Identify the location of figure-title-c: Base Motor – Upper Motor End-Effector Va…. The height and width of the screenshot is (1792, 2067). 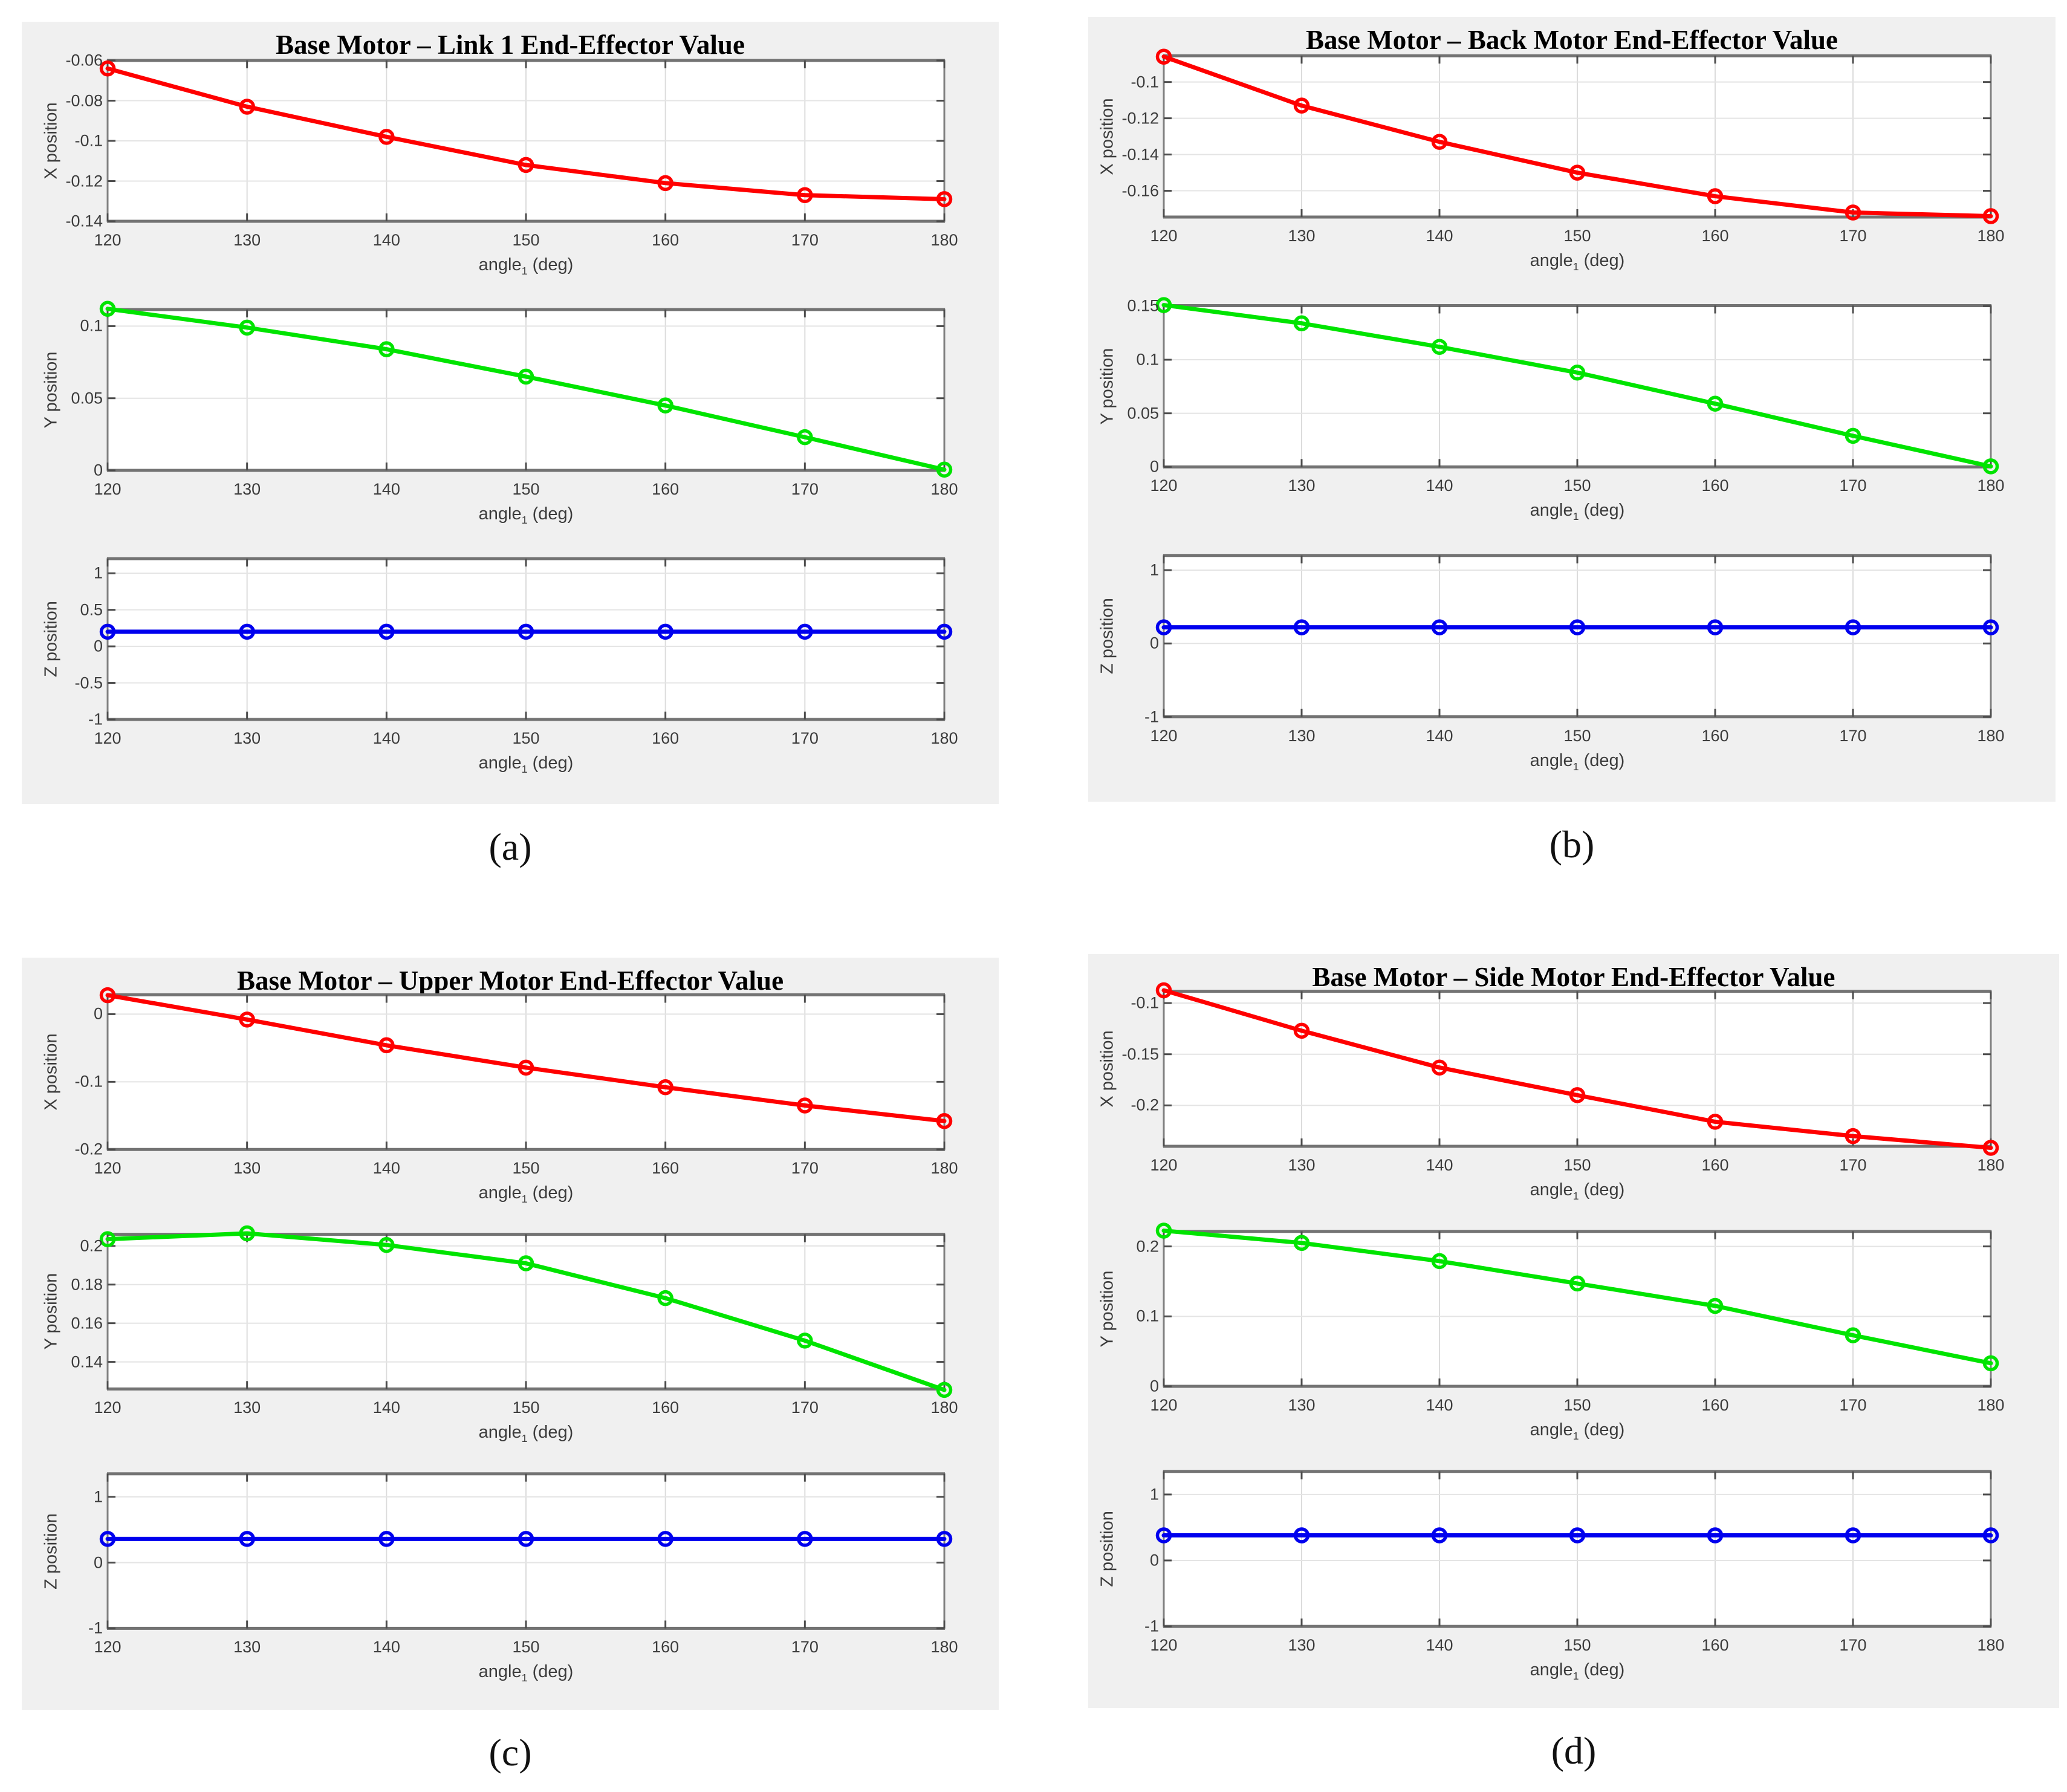
(510, 981).